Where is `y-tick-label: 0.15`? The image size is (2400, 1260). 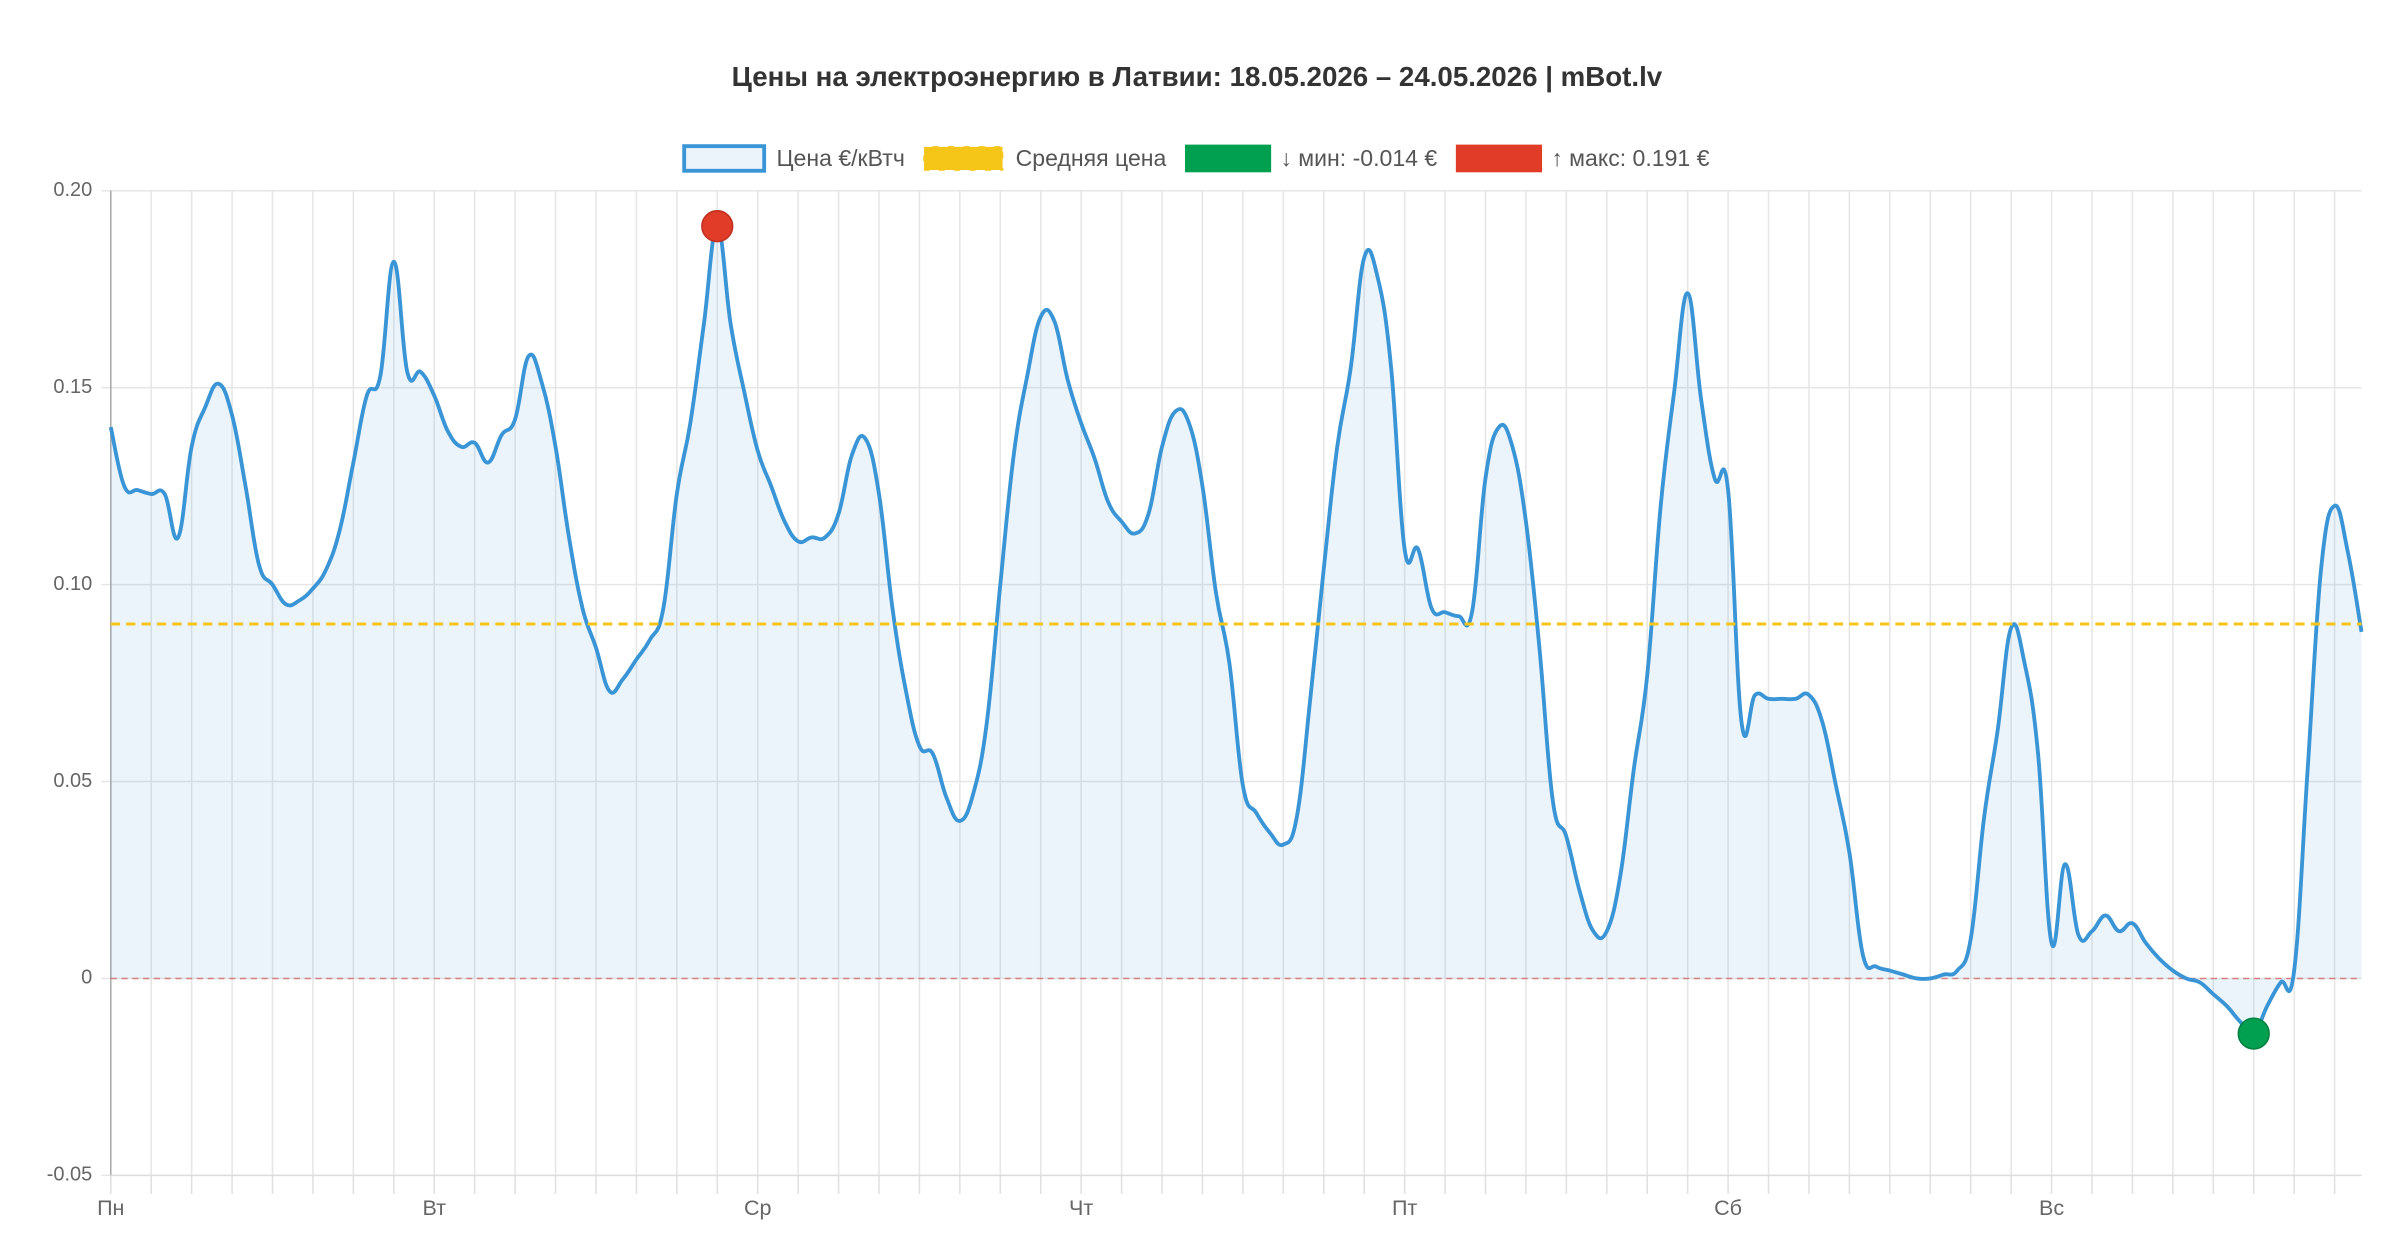
y-tick-label: 0.15 is located at coordinates (72, 387).